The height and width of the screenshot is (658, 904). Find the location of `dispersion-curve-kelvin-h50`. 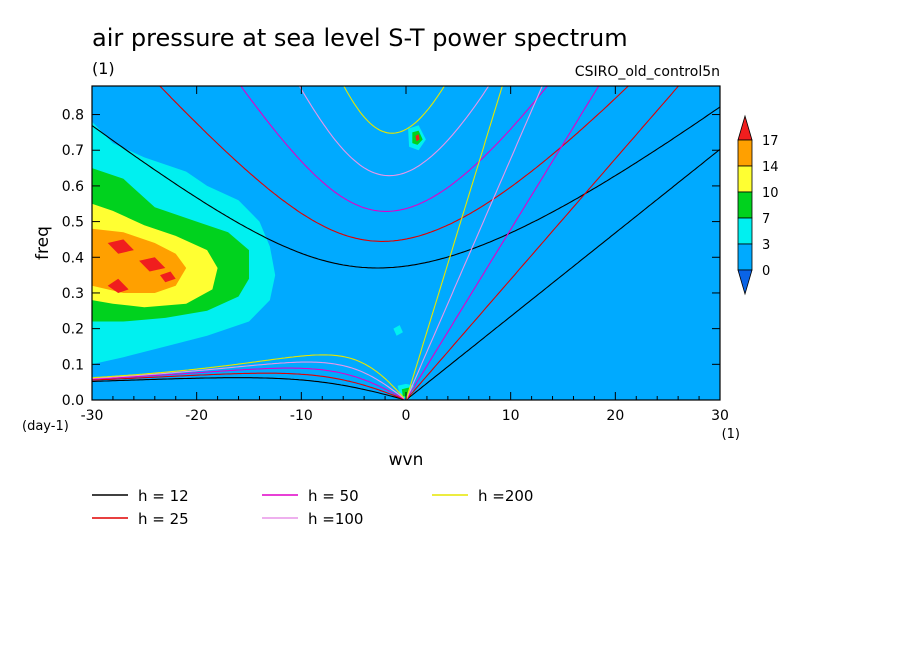

dispersion-curve-kelvin-h50 is located at coordinates (502, 243).